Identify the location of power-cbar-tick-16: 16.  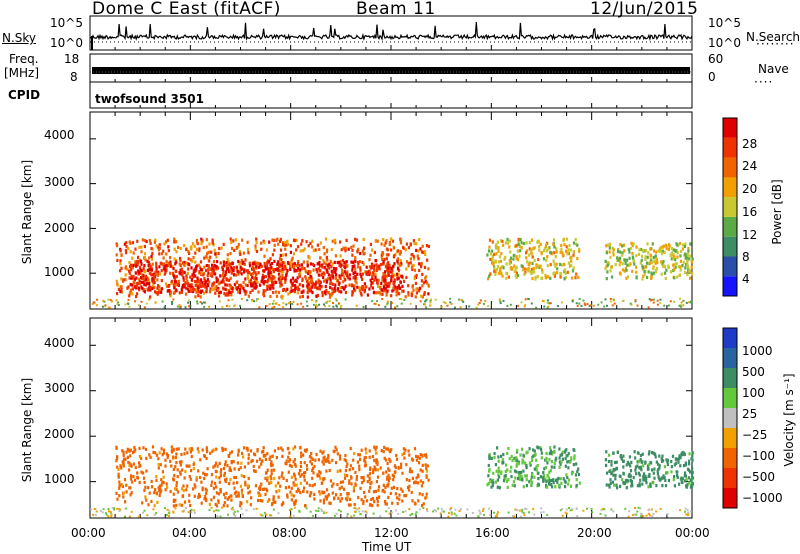
(750, 212).